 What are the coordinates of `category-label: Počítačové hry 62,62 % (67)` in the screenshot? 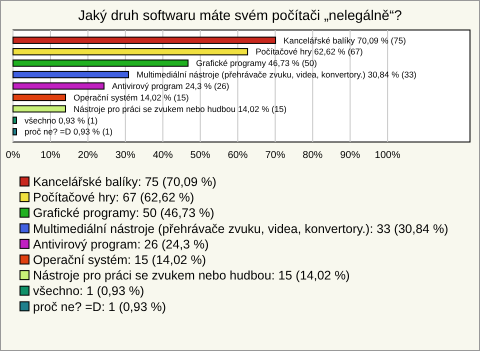 It's located at (309, 51).